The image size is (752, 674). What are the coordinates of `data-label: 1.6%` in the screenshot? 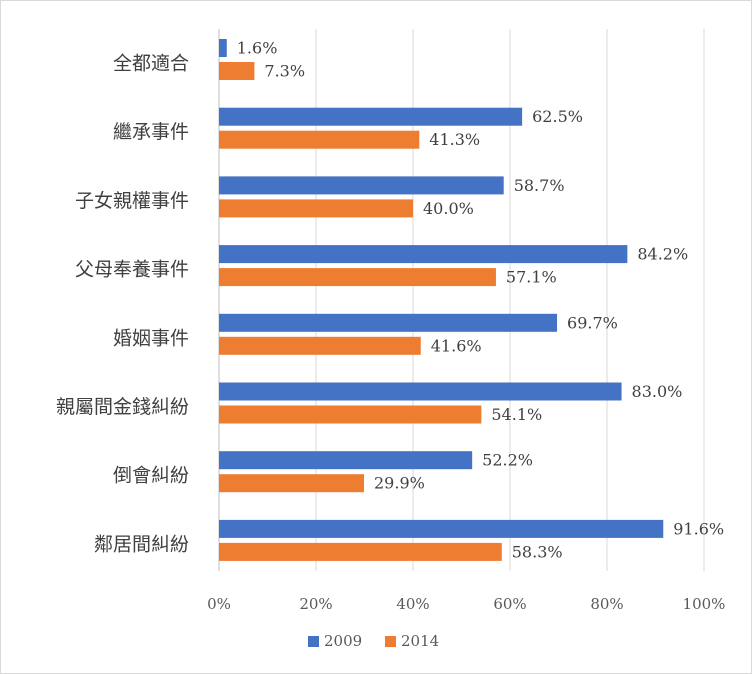 It's located at (257, 48).